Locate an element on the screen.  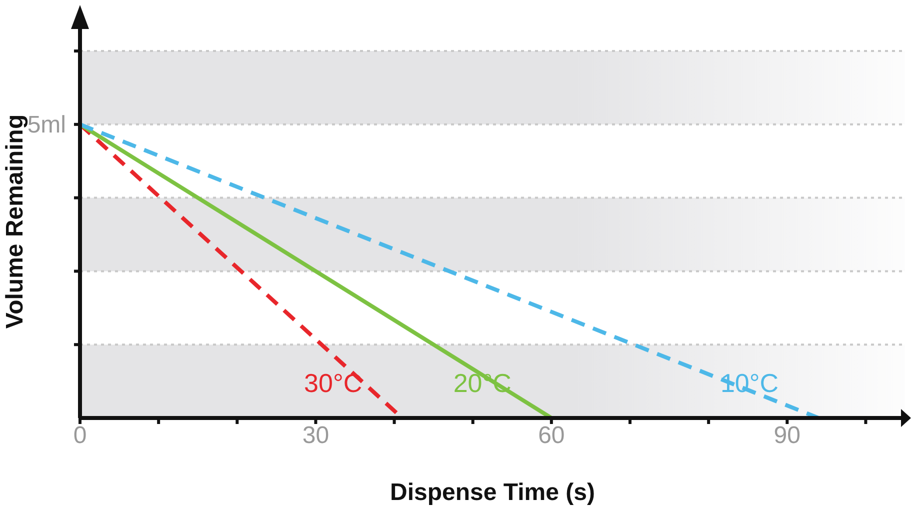
x-tick-label: 0 is located at coordinates (80, 436).